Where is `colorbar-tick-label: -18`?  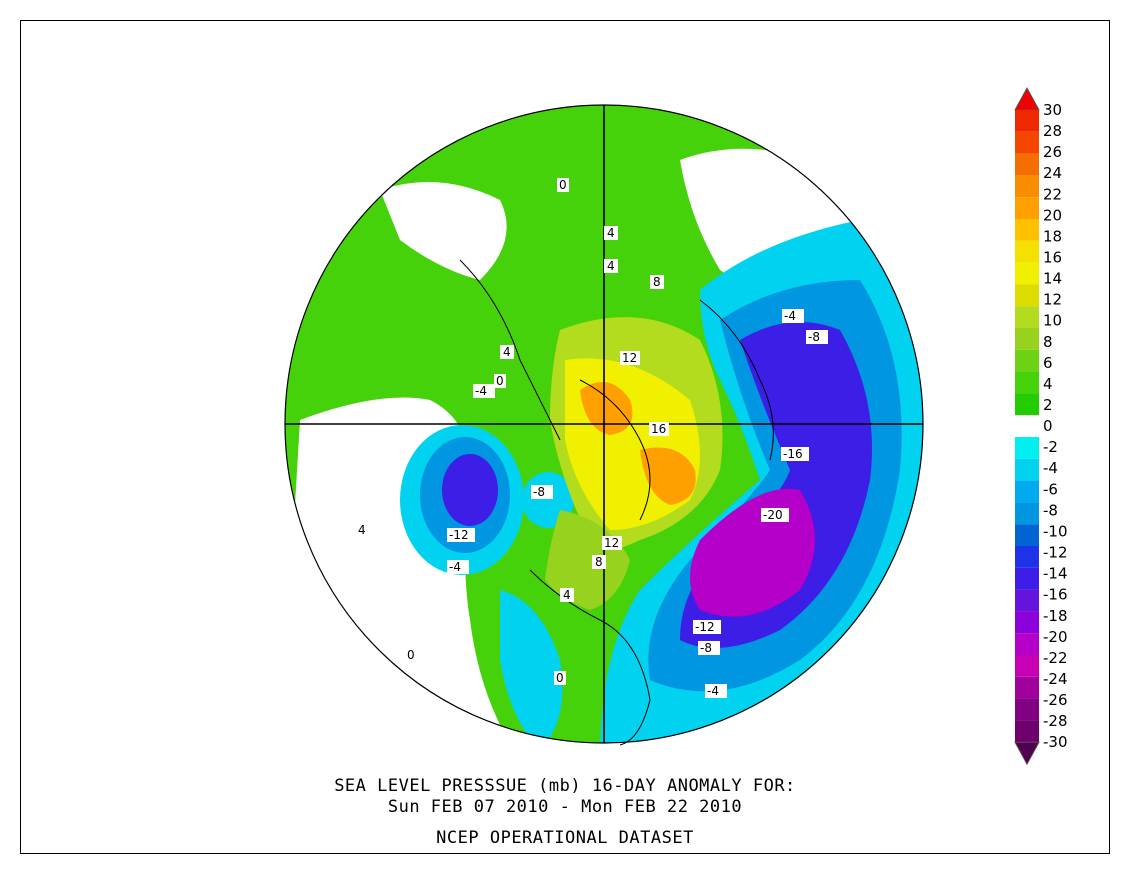 colorbar-tick-label: -18 is located at coordinates (1055, 616).